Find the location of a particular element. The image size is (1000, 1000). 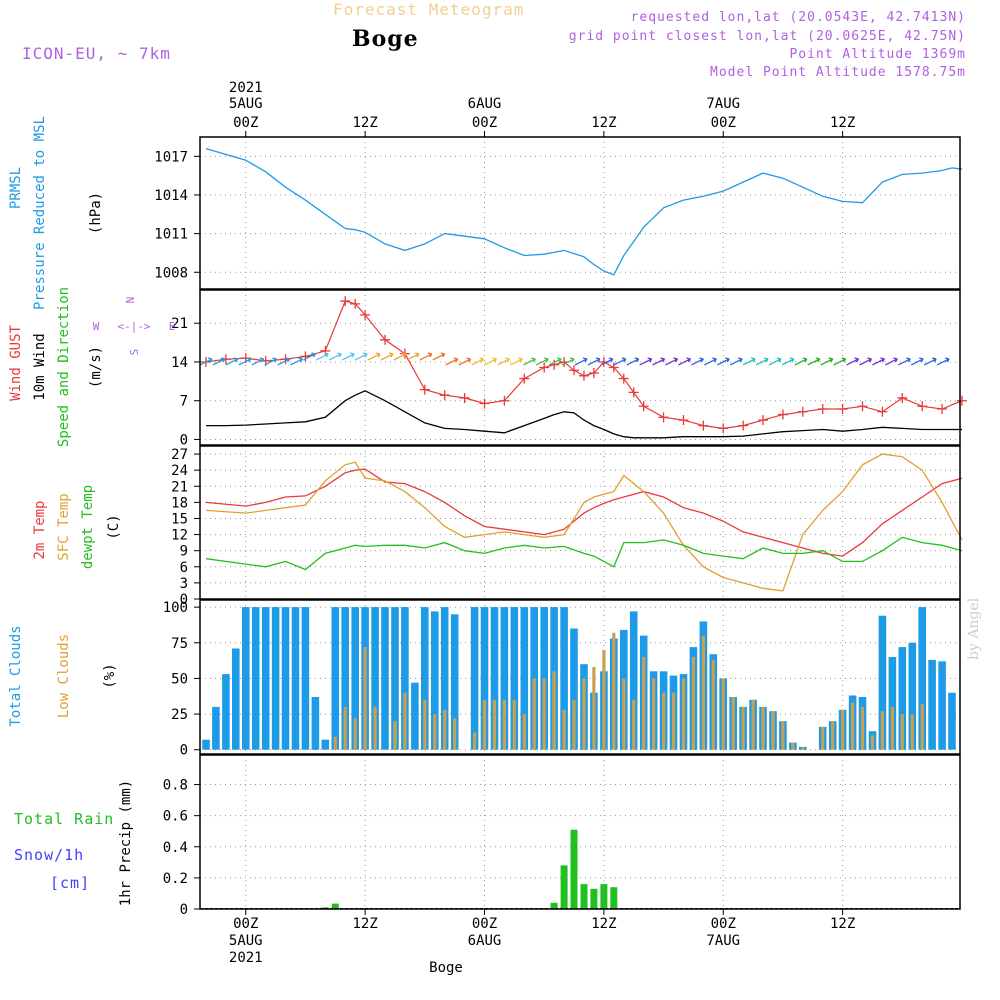

time-label-bottom: 00Z is located at coordinates (484, 924).